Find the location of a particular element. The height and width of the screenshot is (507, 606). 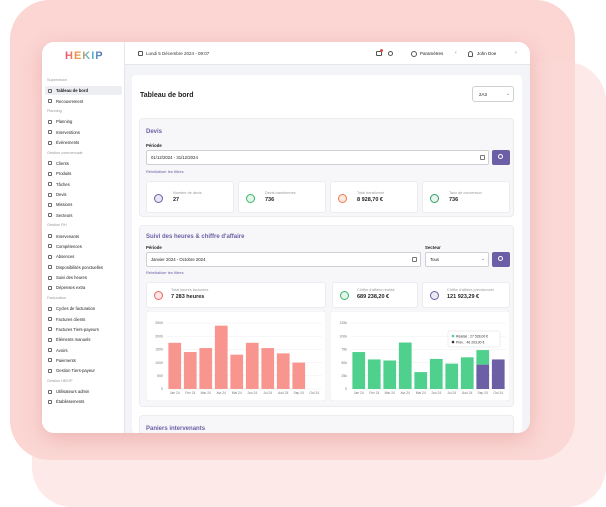

nav-item: Gestion Tiers-payeur is located at coordinates (75, 371).